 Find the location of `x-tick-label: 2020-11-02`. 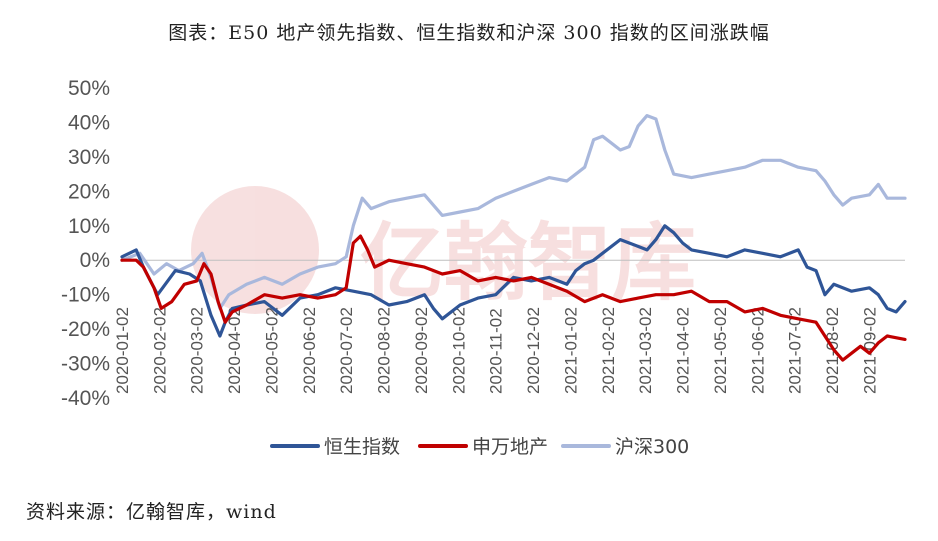

x-tick-label: 2020-11-02 is located at coordinates (496, 351).